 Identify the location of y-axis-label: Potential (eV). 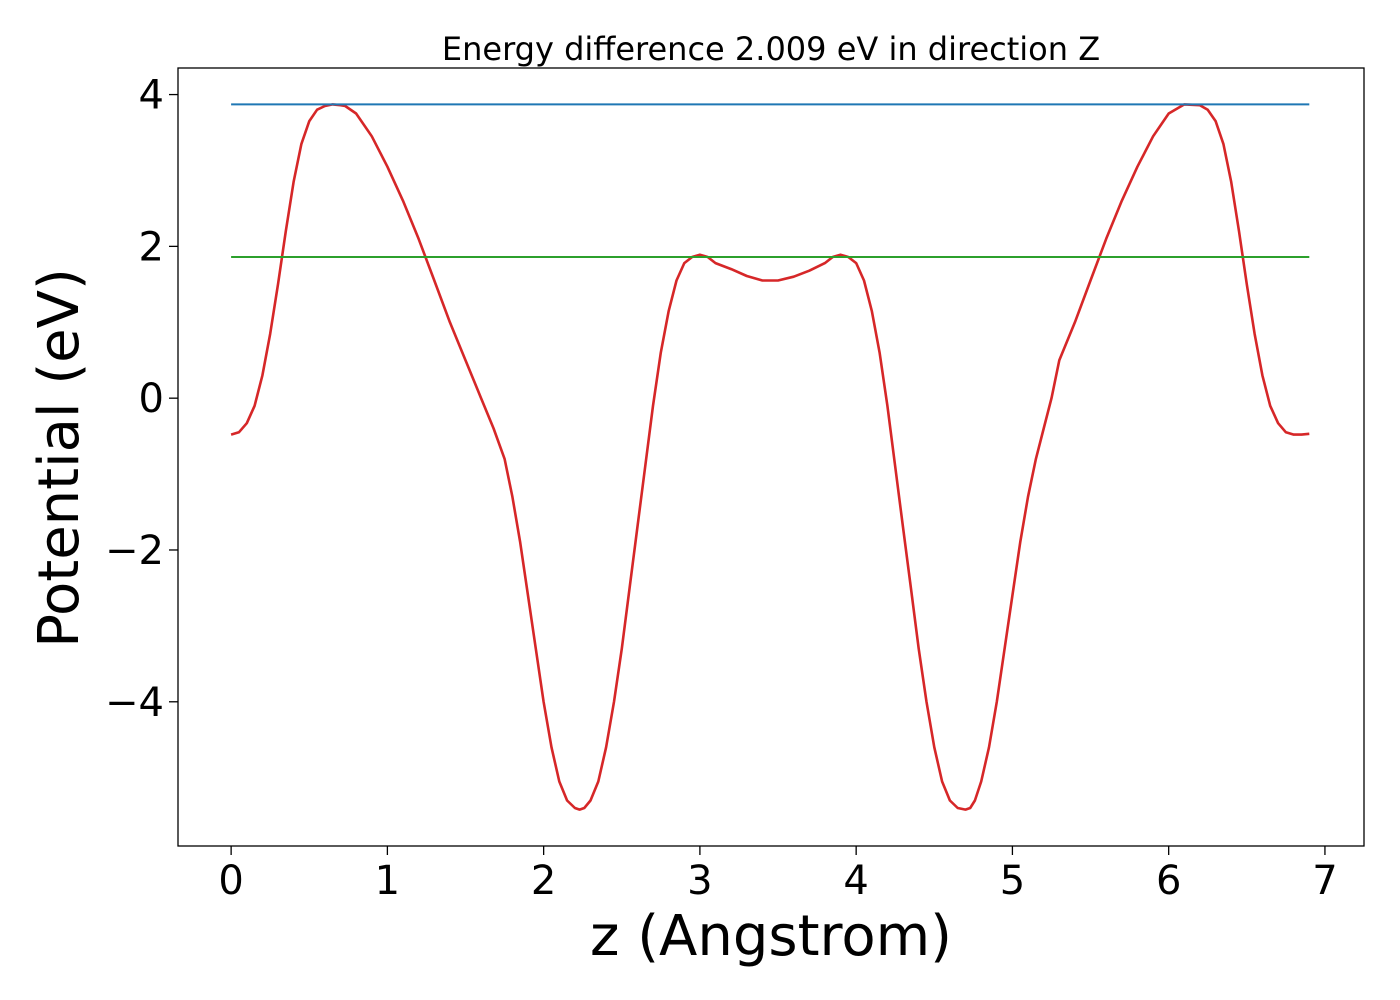
(59, 458).